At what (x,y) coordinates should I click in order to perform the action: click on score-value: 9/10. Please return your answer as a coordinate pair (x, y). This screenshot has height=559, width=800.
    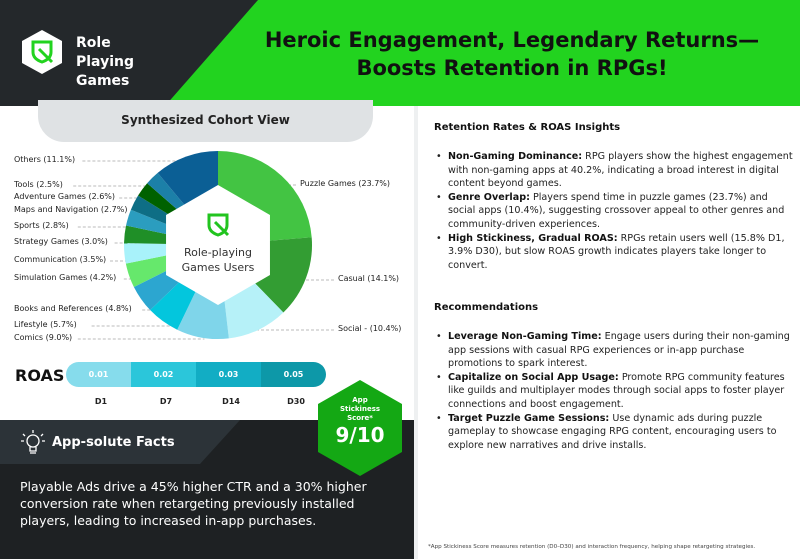
    Looking at the image, I should click on (360, 435).